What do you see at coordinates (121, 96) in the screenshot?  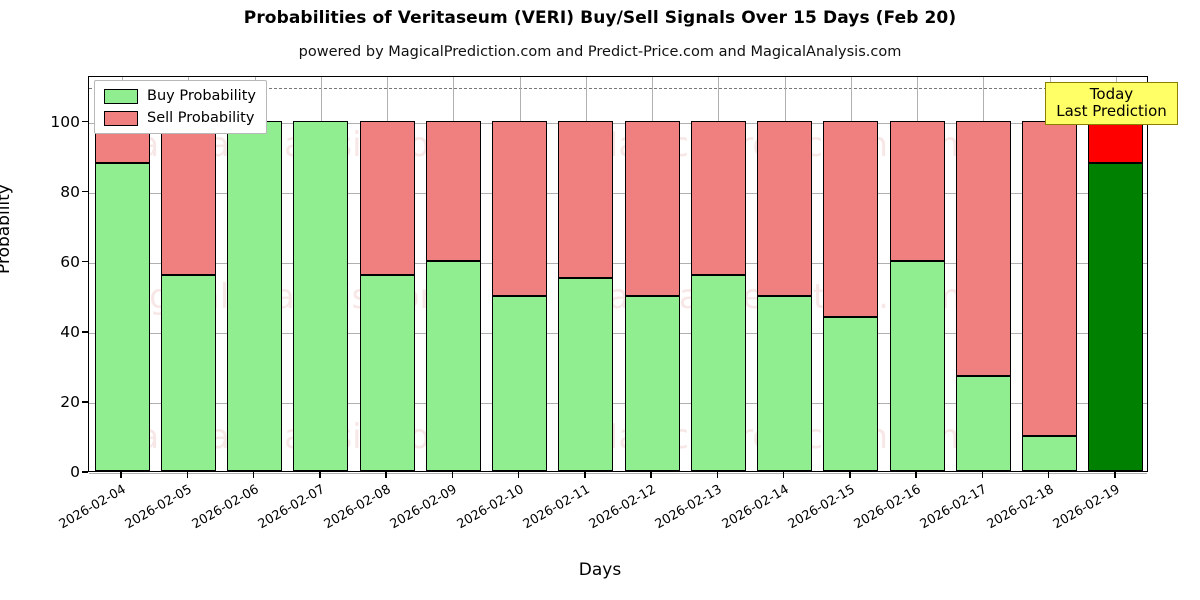 I see `buy-probability-swatch` at bounding box center [121, 96].